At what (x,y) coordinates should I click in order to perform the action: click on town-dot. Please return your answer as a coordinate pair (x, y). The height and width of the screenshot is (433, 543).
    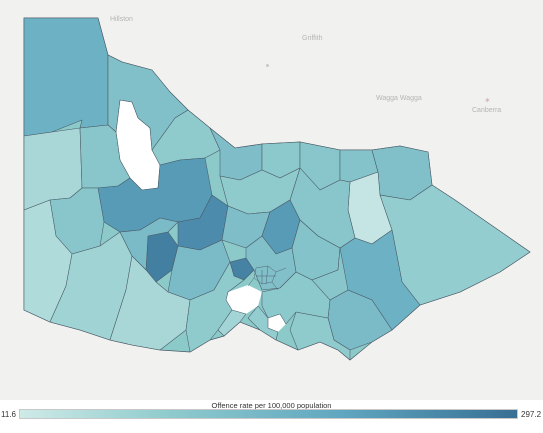
    Looking at the image, I should click on (267, 65).